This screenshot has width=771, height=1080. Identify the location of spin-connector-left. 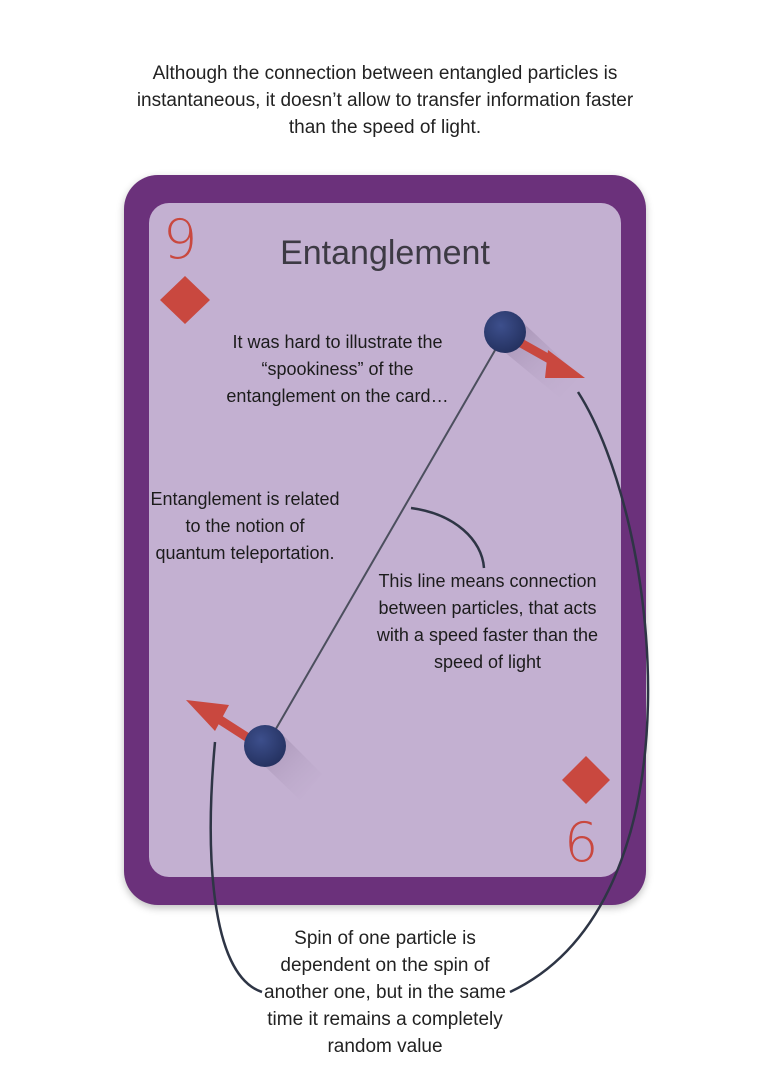
(236, 867).